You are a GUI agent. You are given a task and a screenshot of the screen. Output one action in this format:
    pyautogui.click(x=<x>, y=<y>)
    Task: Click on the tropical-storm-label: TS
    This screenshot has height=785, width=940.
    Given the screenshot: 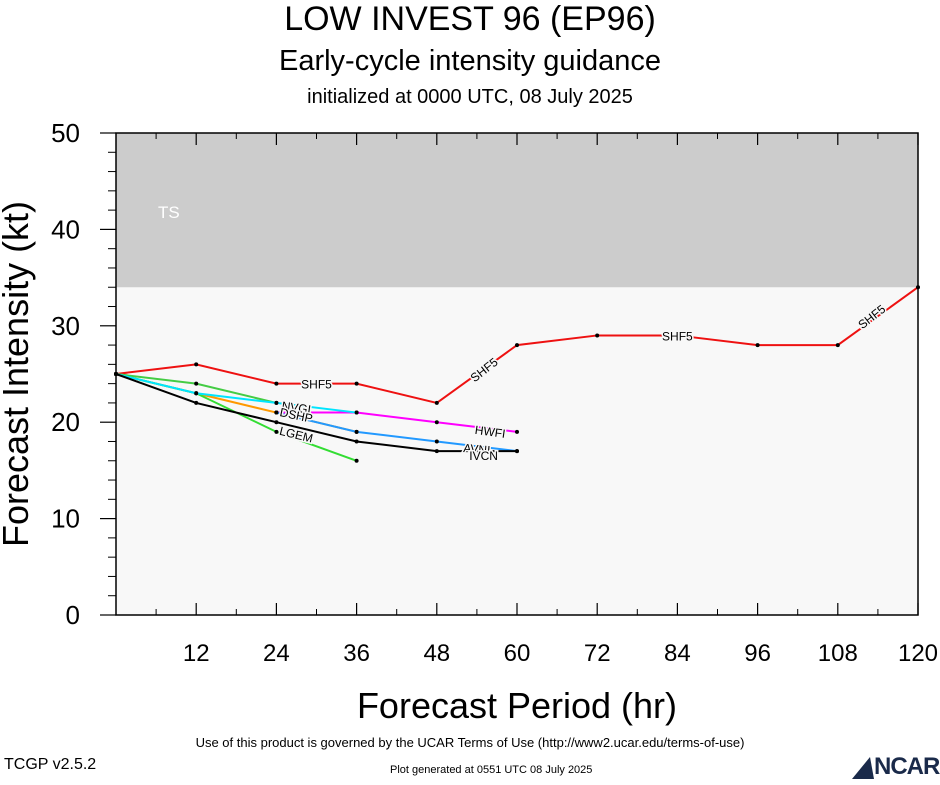 What is the action you would take?
    pyautogui.click(x=169, y=212)
    